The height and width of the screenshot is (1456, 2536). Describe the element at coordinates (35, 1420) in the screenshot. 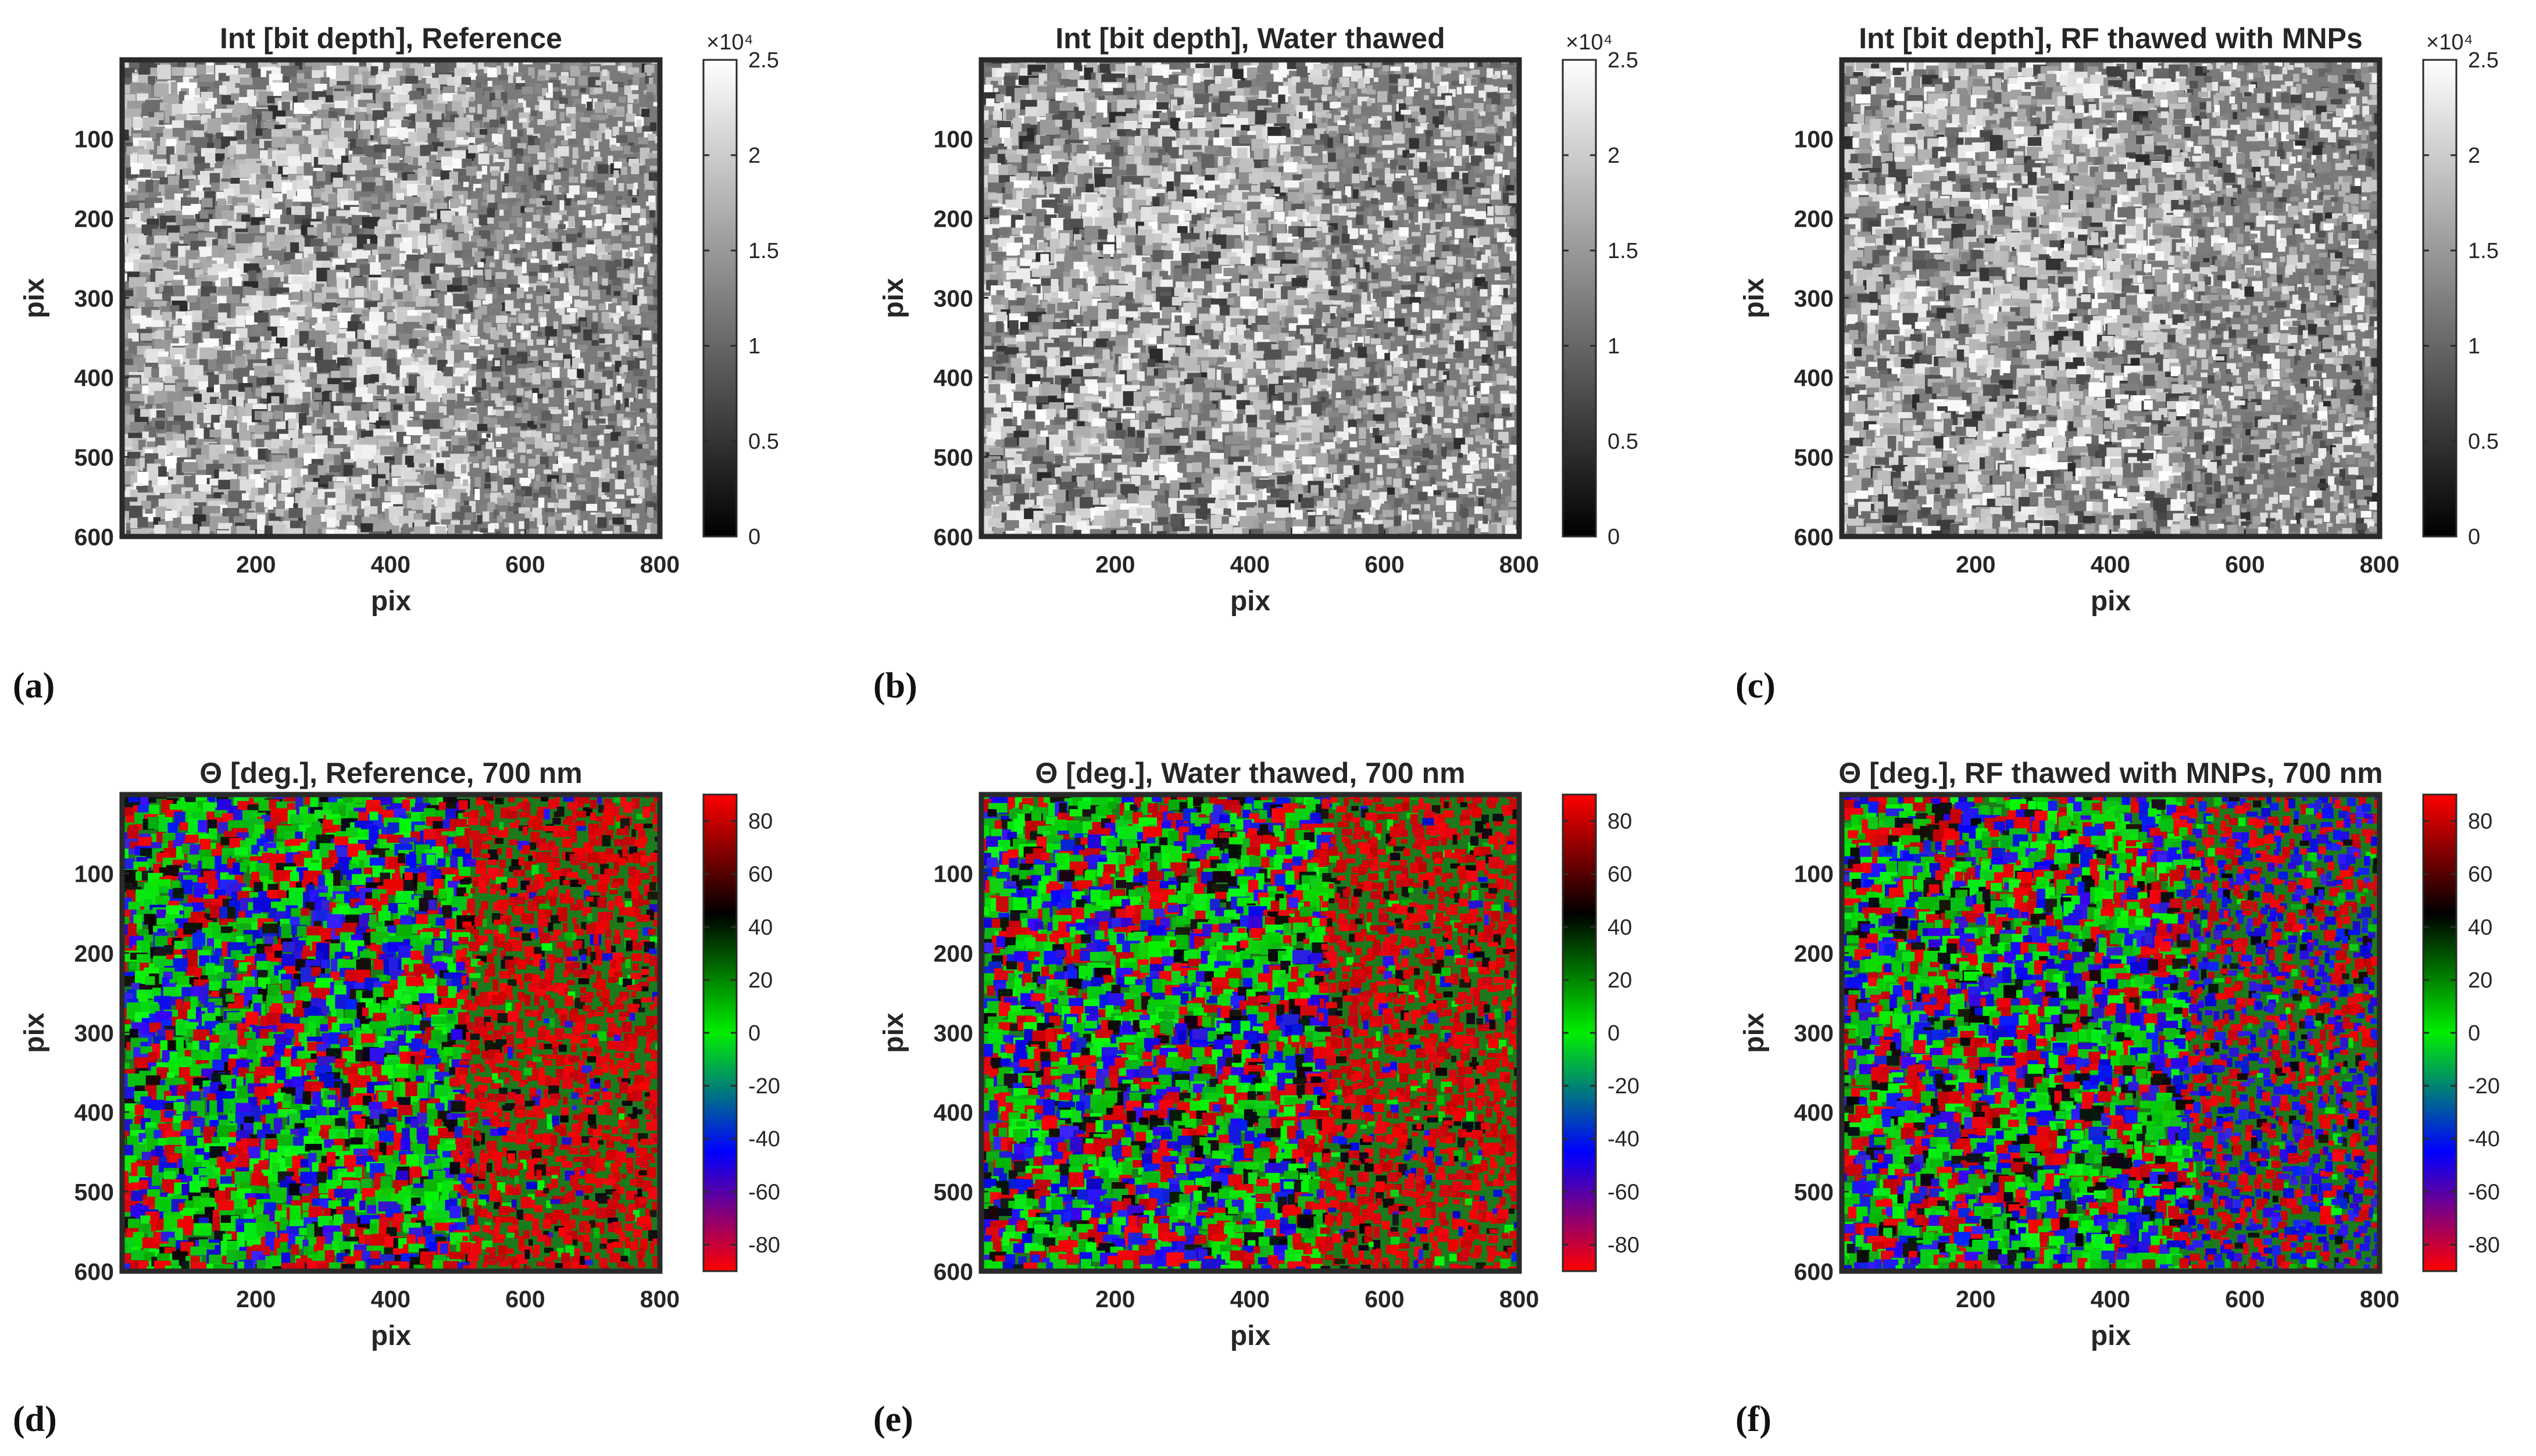

I see `subfigure-label: (d)` at that location.